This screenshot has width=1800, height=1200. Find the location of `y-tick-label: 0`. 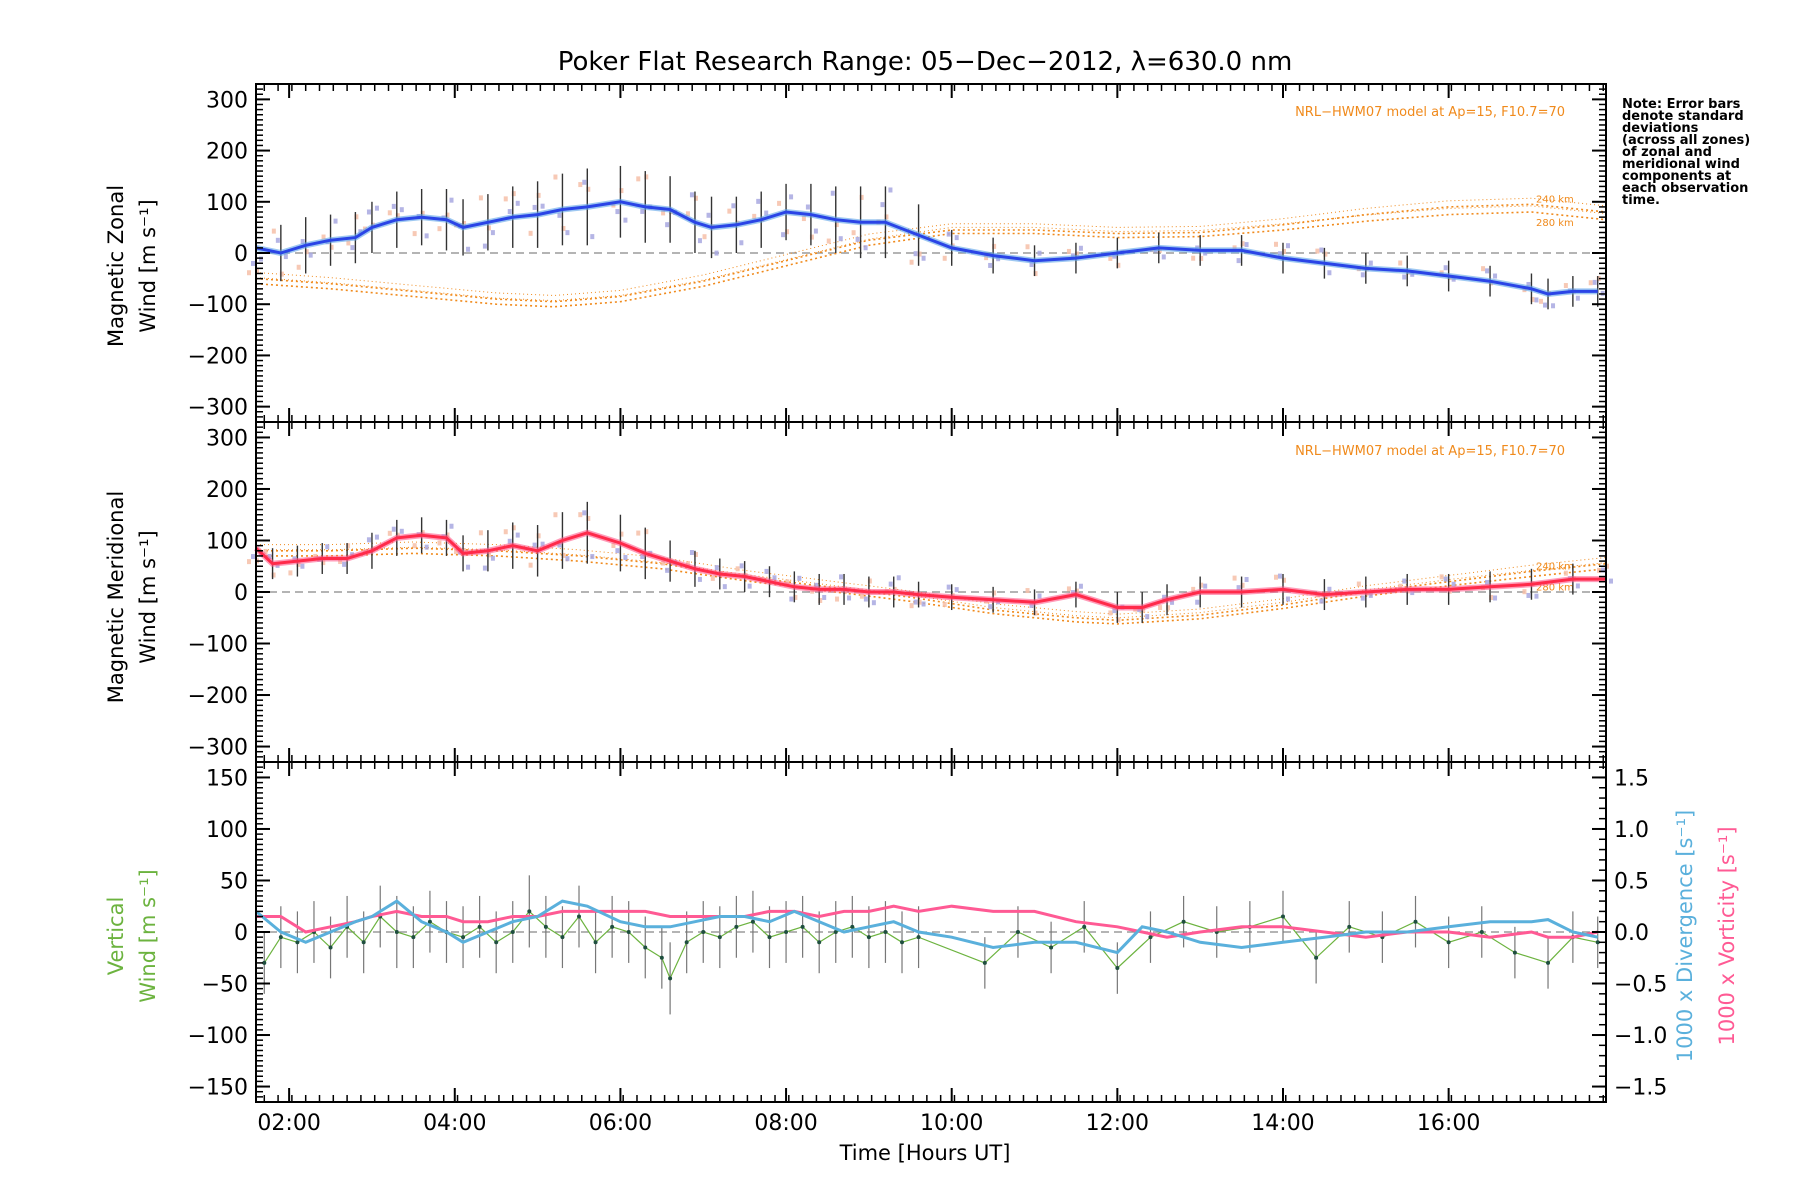

y-tick-label: 0 is located at coordinates (241, 933).